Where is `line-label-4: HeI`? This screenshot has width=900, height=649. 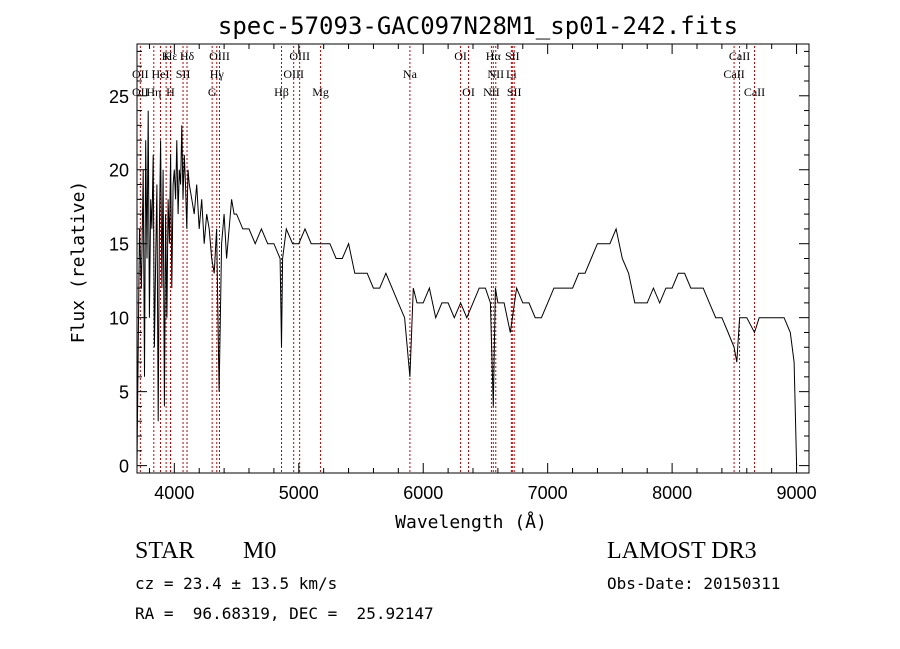 line-label-4: HeI is located at coordinates (161, 74).